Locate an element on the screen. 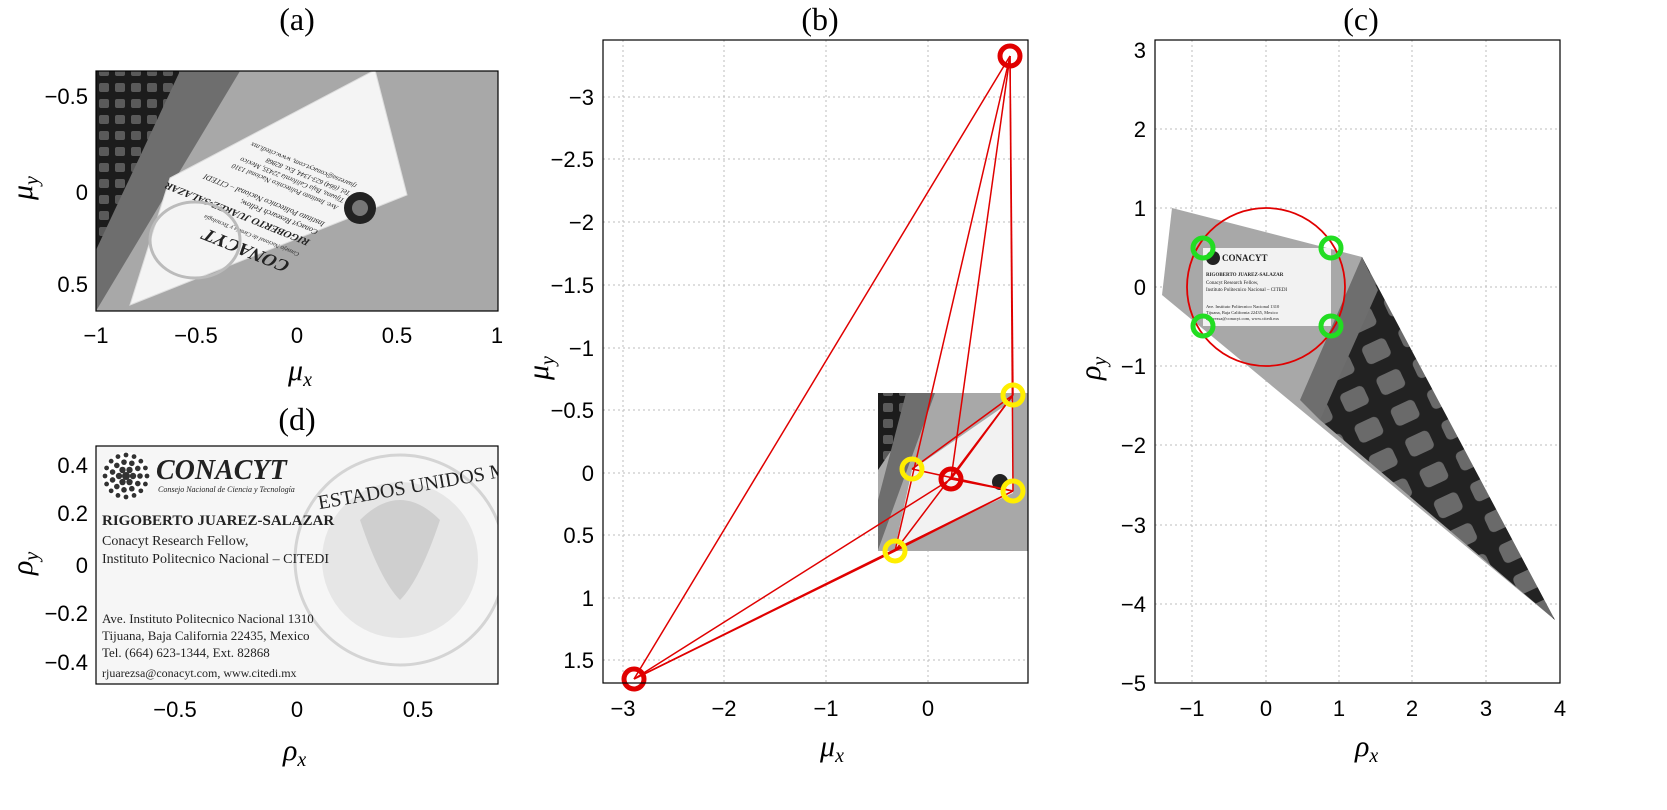  panel-b-ytick: −2.5 is located at coordinates (572, 159).